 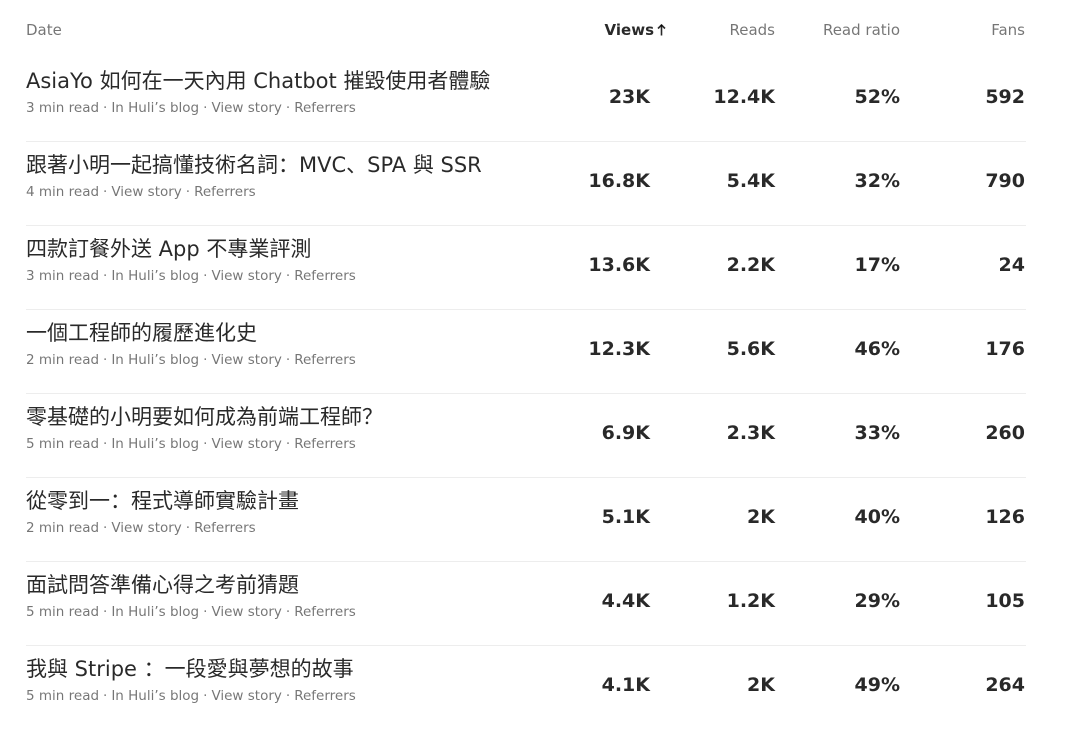 What do you see at coordinates (526, 29) in the screenshot?
I see `table-header: Date Views Reads Read ratio Fans` at bounding box center [526, 29].